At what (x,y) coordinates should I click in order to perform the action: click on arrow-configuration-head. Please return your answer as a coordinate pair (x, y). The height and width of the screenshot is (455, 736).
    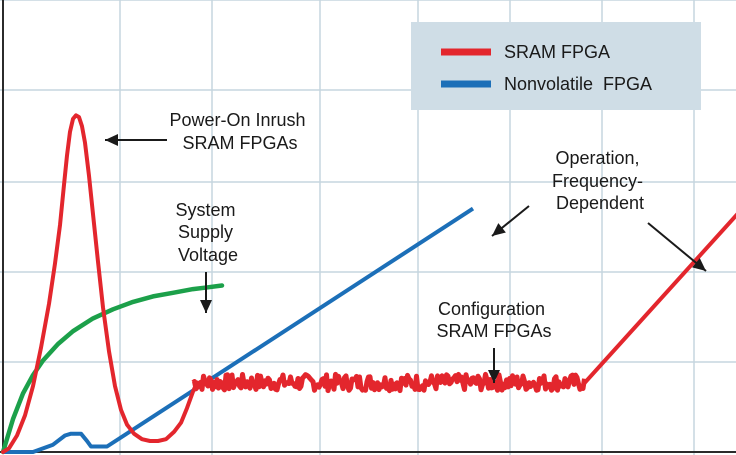
    Looking at the image, I should click on (494, 376).